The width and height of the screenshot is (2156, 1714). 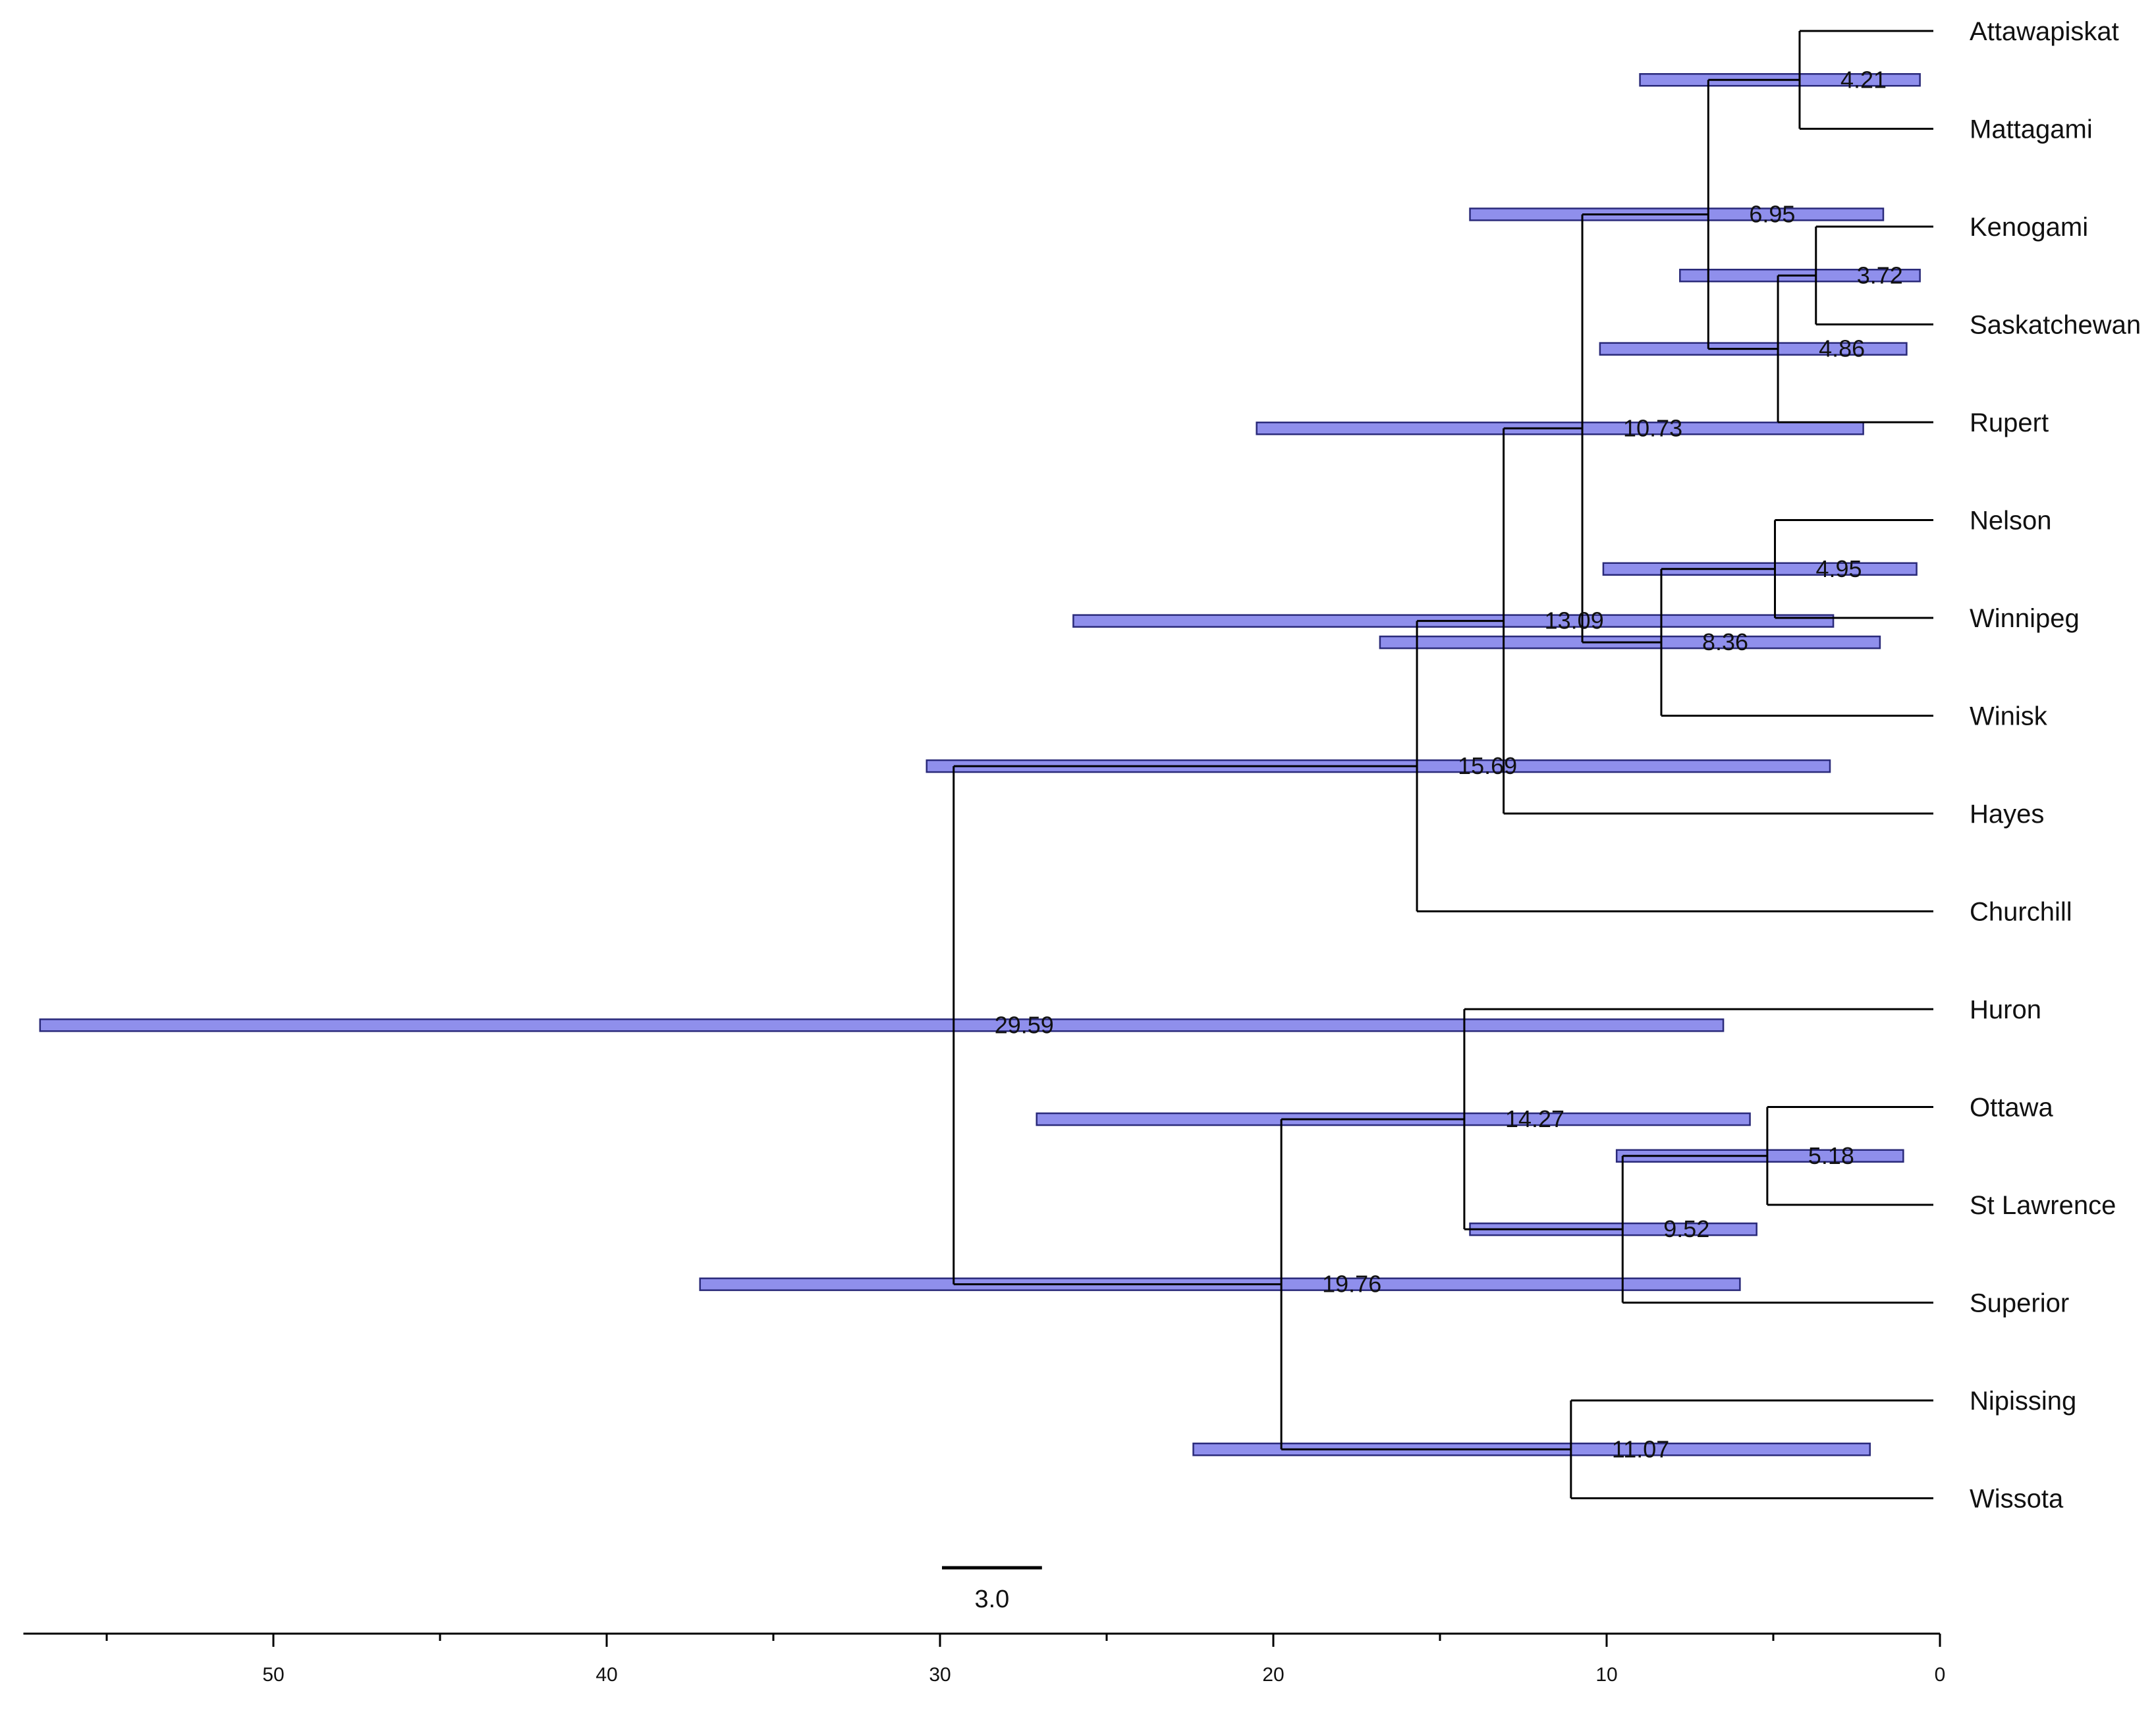 I want to click on node-age-label-n1: 4.21, so click(x=1863, y=79).